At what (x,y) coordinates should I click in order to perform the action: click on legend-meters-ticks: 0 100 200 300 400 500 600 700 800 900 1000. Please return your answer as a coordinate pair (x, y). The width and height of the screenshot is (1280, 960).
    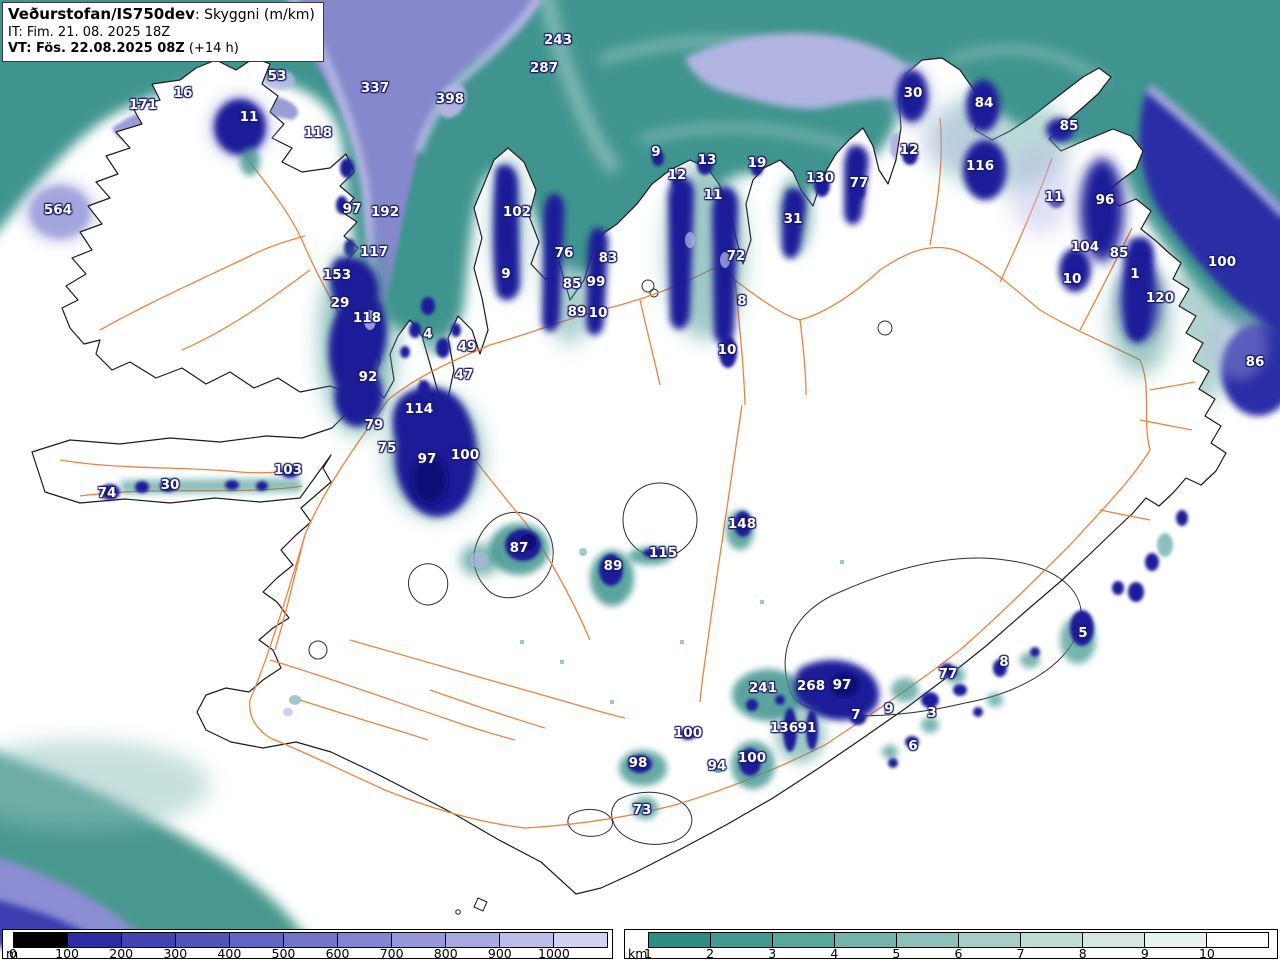
    Looking at the image, I should click on (307, 945).